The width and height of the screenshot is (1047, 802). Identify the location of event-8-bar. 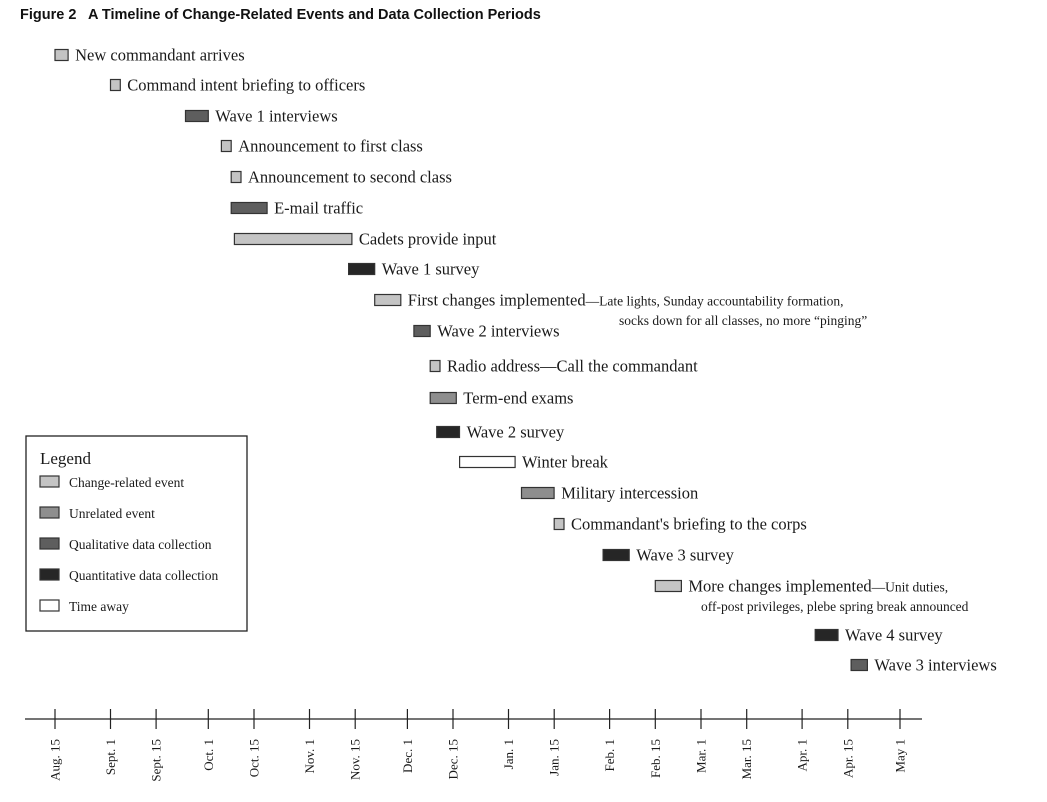
(362, 269).